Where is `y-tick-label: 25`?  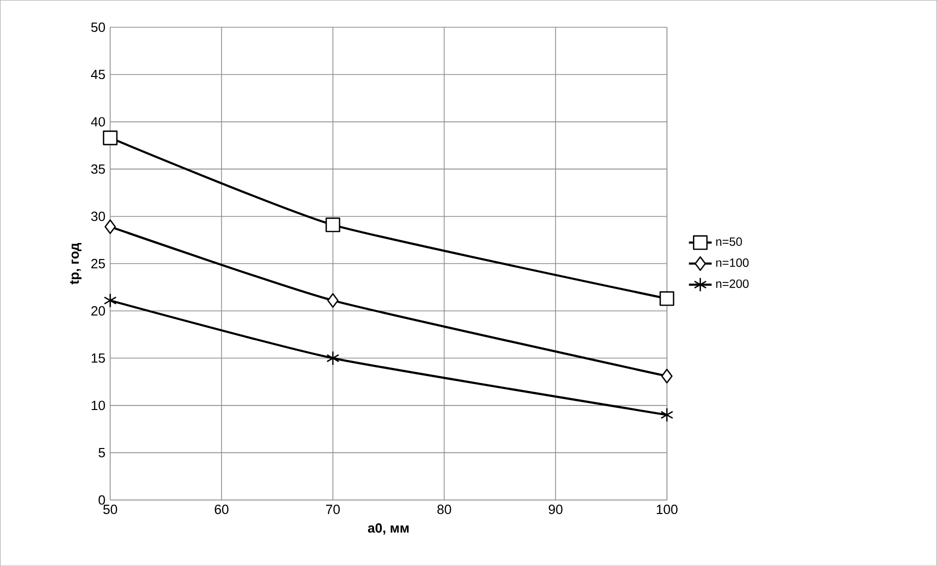
y-tick-label: 25 is located at coordinates (98, 263).